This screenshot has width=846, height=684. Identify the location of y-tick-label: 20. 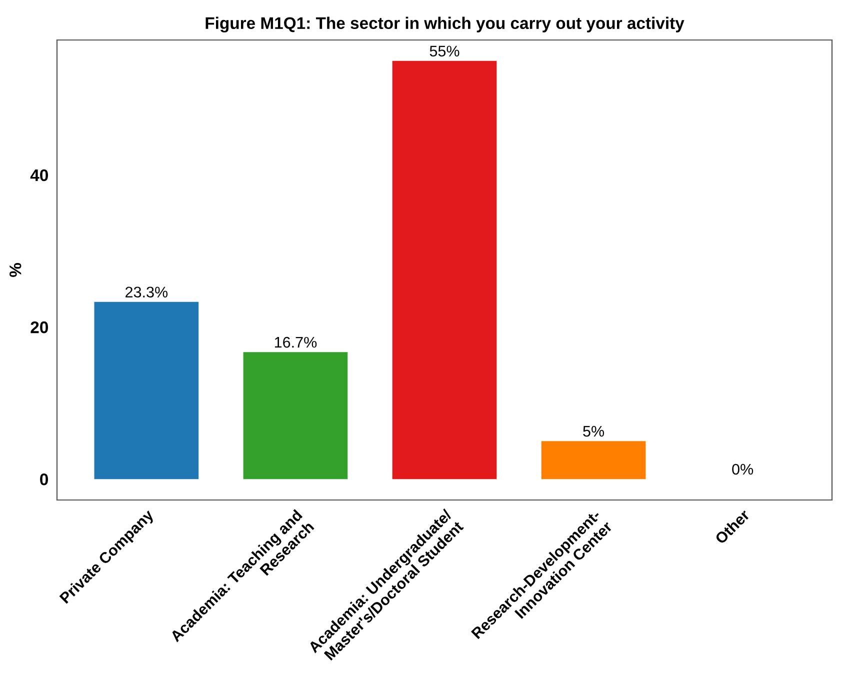
(39, 327).